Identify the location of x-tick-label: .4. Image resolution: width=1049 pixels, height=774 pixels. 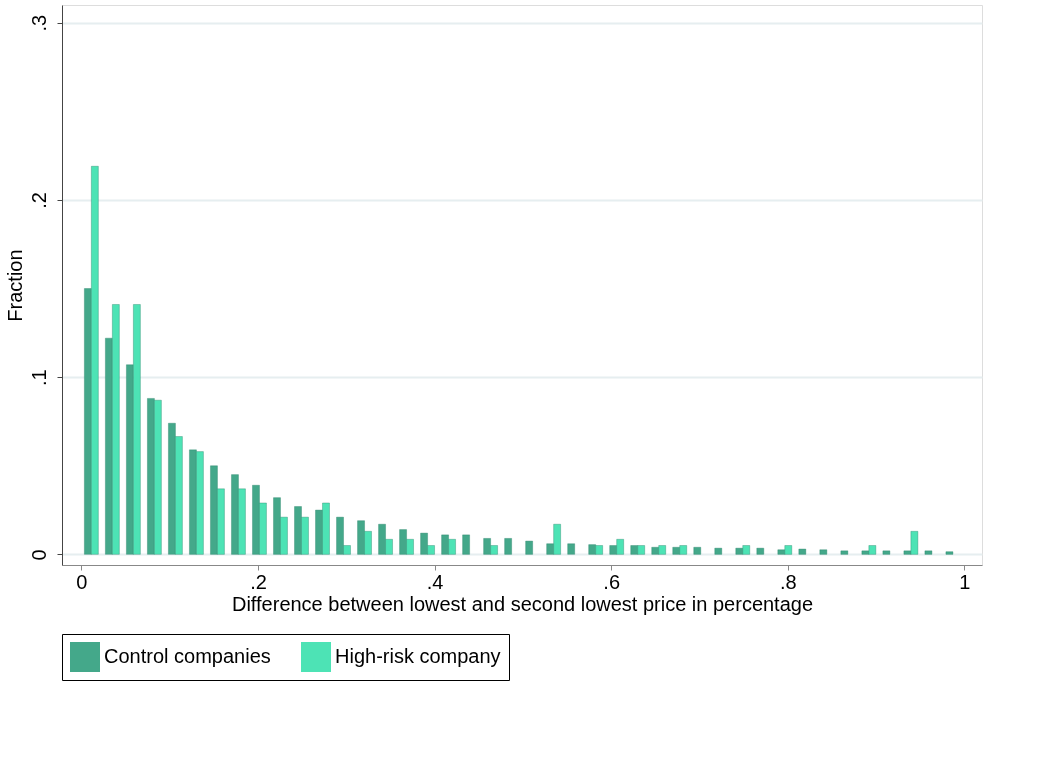
(435, 581).